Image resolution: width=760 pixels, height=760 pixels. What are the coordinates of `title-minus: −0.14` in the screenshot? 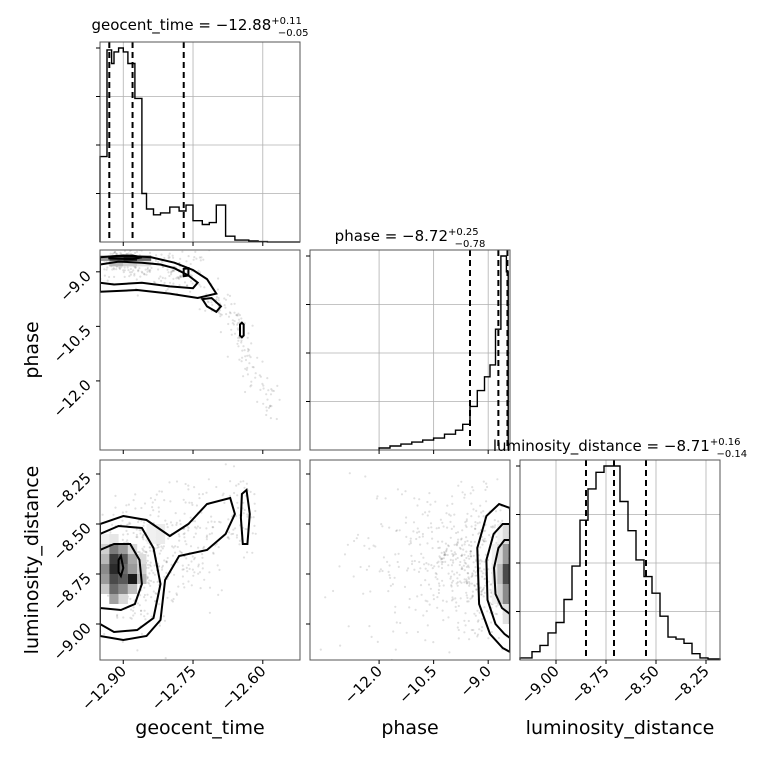 It's located at (732, 454).